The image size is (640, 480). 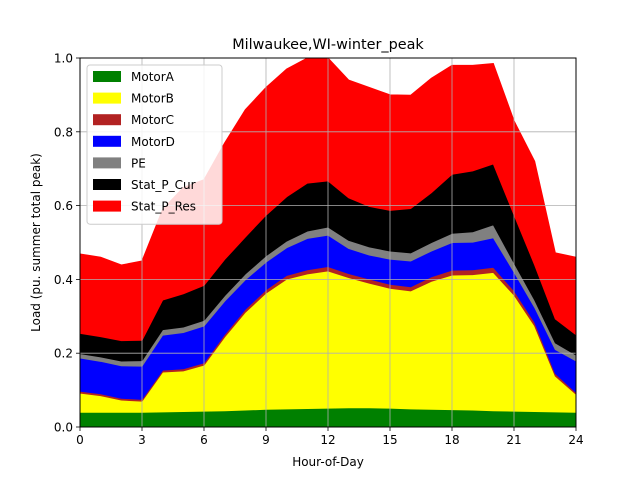 What do you see at coordinates (266, 440) in the screenshot?
I see `x-tick-label: 9` at bounding box center [266, 440].